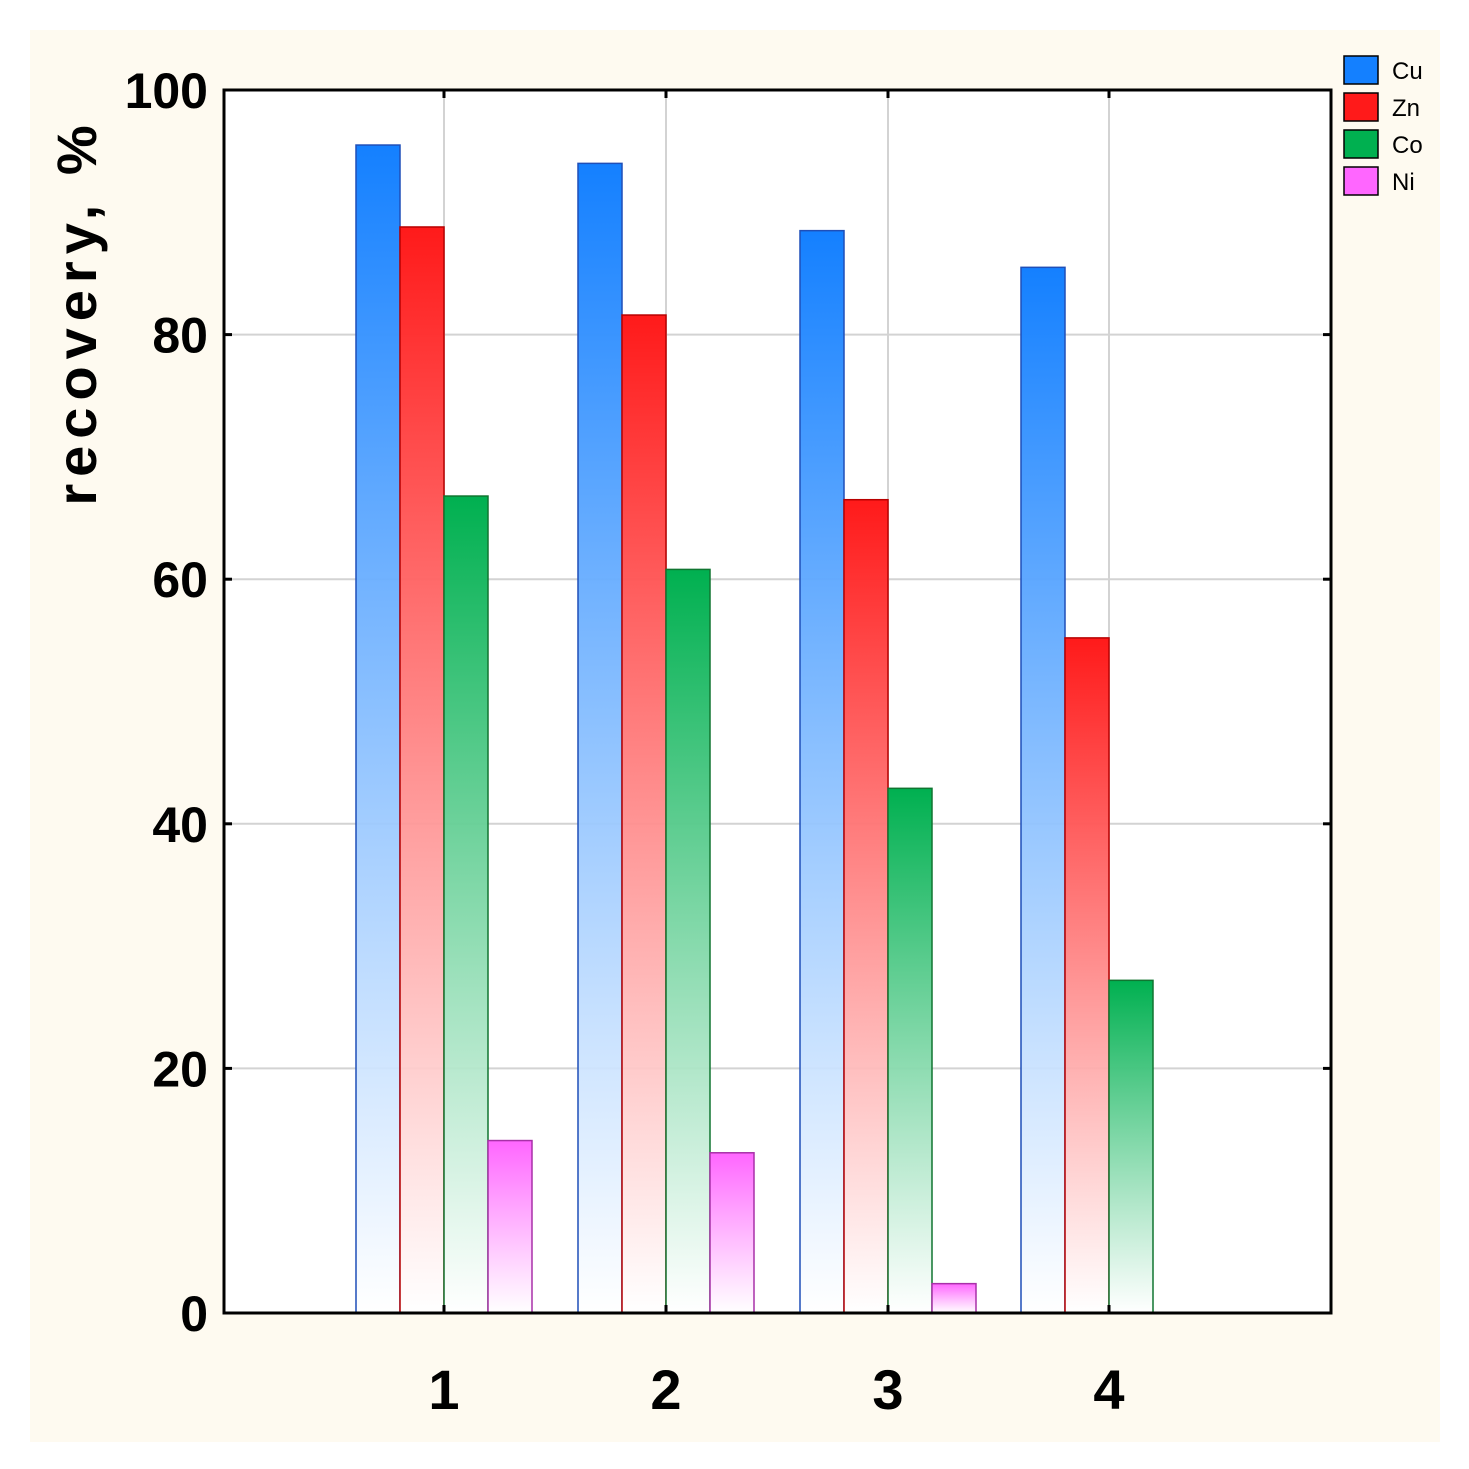 This screenshot has width=1469, height=1469. What do you see at coordinates (665, 1389) in the screenshot?
I see `x-tick-label: 2` at bounding box center [665, 1389].